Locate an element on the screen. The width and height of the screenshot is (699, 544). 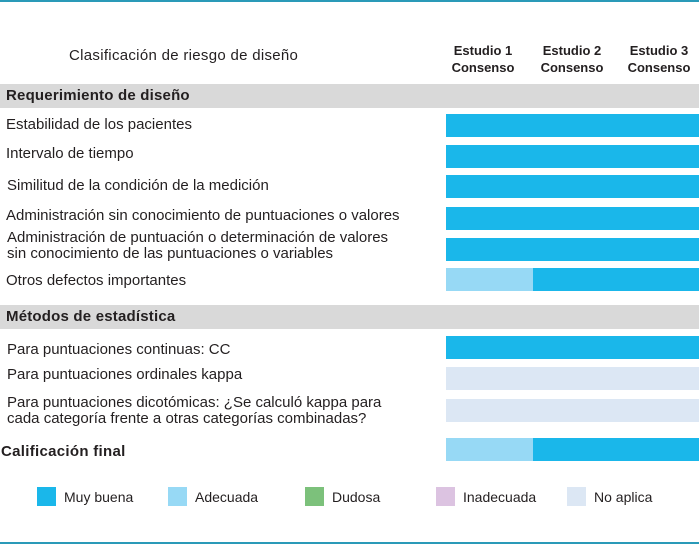
top-rule is located at coordinates (349, 1).